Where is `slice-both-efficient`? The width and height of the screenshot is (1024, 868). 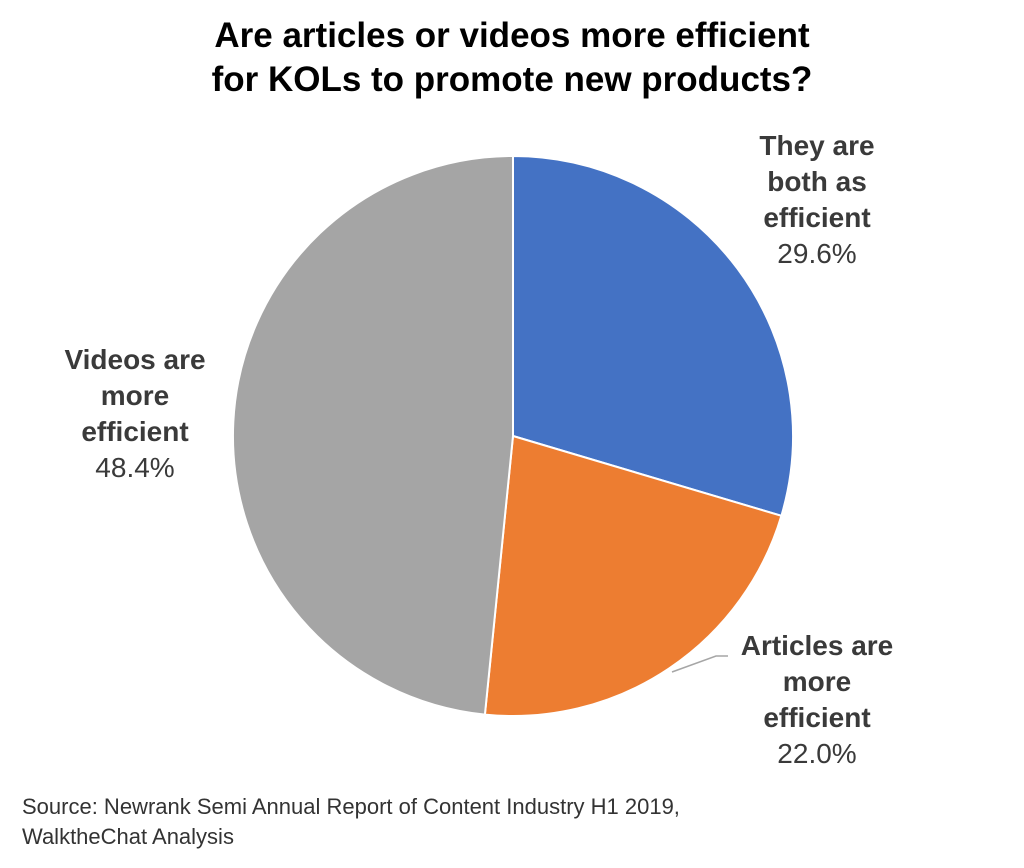
slice-both-efficient is located at coordinates (653, 336).